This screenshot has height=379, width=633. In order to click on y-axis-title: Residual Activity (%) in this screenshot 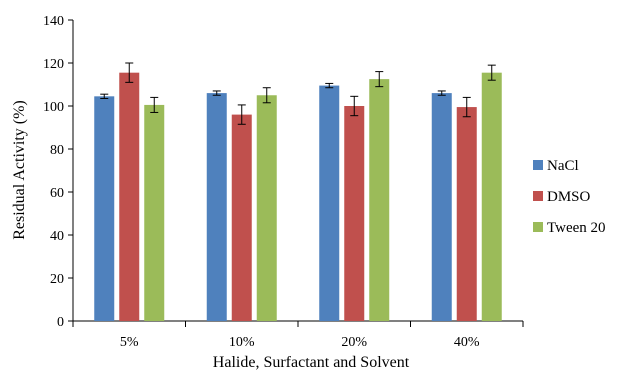, I will do `click(19, 170)`.